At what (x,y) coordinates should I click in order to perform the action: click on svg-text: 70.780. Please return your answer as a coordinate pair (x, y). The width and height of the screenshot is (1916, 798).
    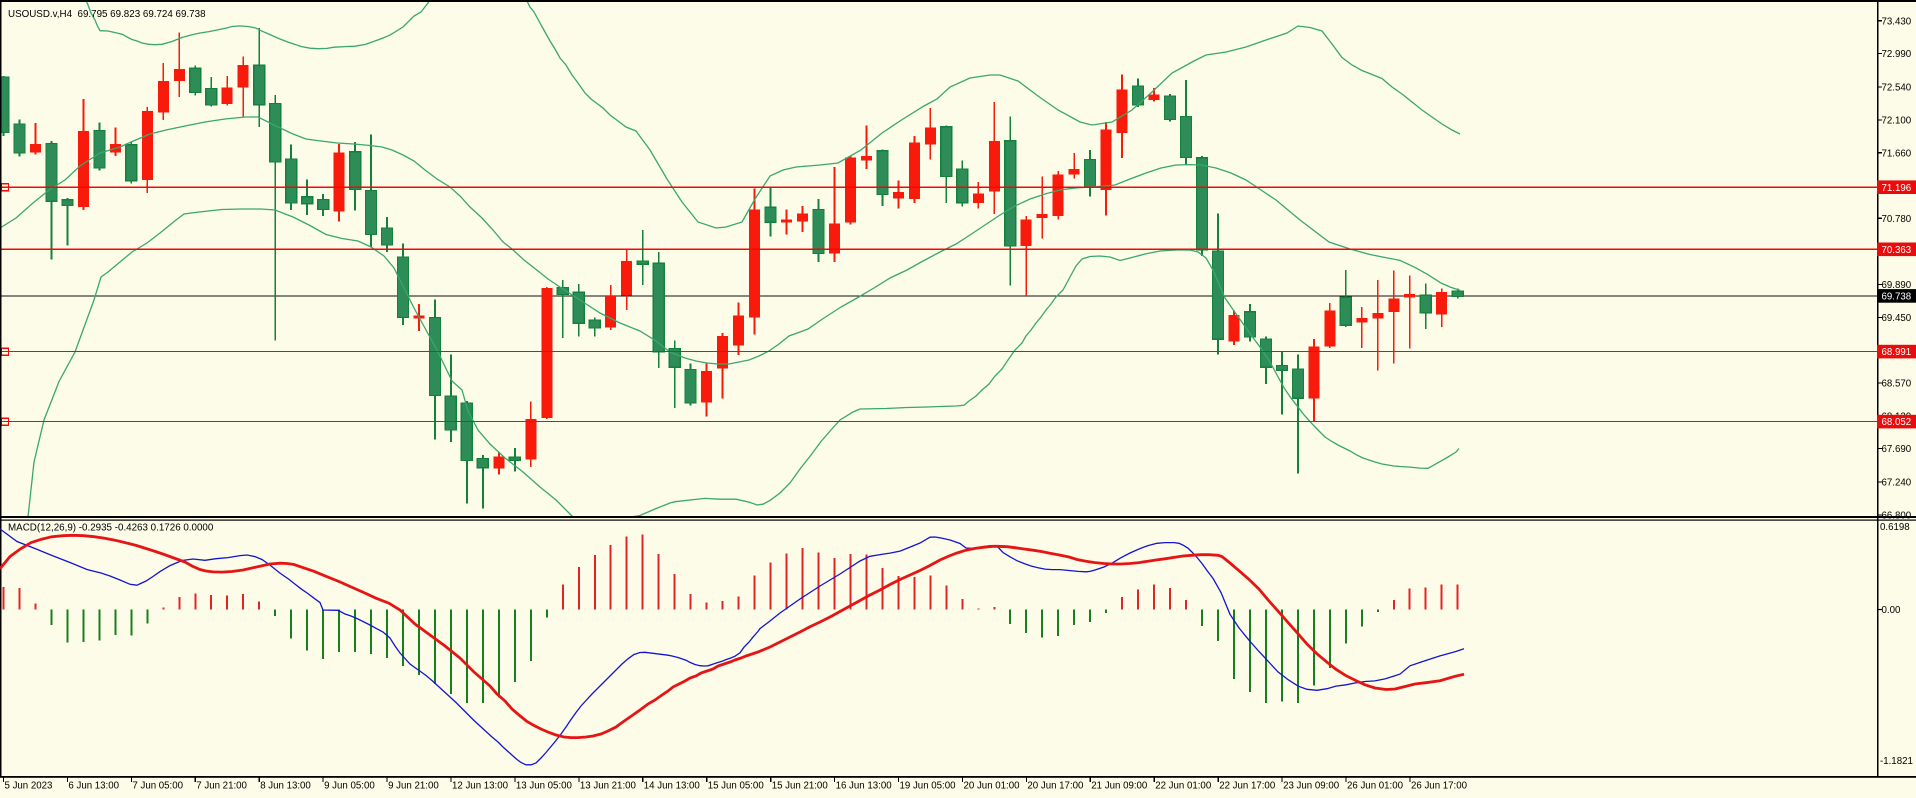
    Looking at the image, I should click on (1897, 219).